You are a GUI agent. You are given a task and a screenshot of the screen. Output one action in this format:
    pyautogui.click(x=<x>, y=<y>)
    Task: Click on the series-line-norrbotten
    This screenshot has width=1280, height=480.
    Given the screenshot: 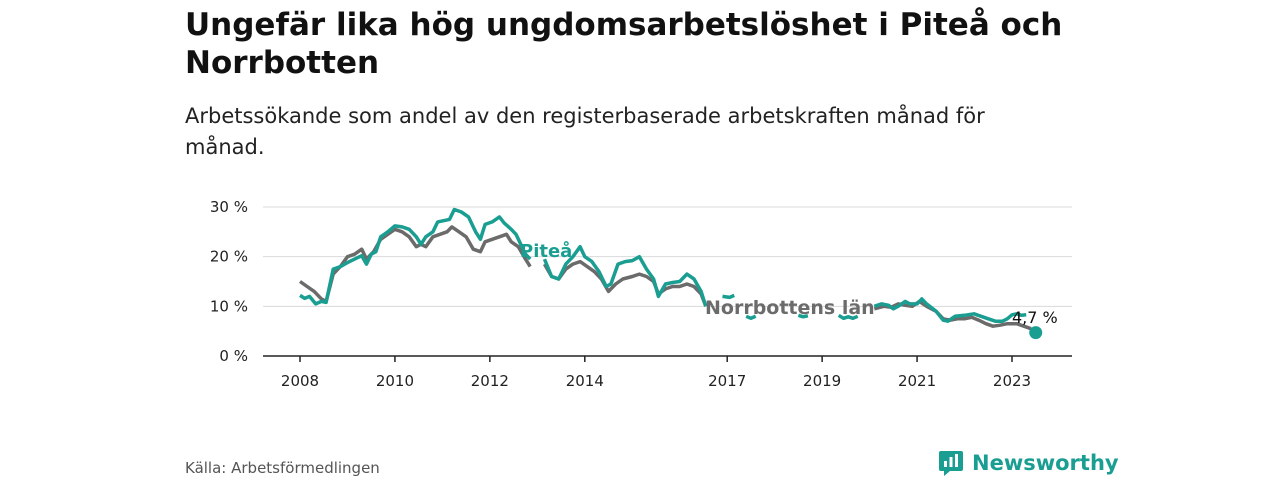 What is the action you would take?
    pyautogui.click(x=625, y=283)
    